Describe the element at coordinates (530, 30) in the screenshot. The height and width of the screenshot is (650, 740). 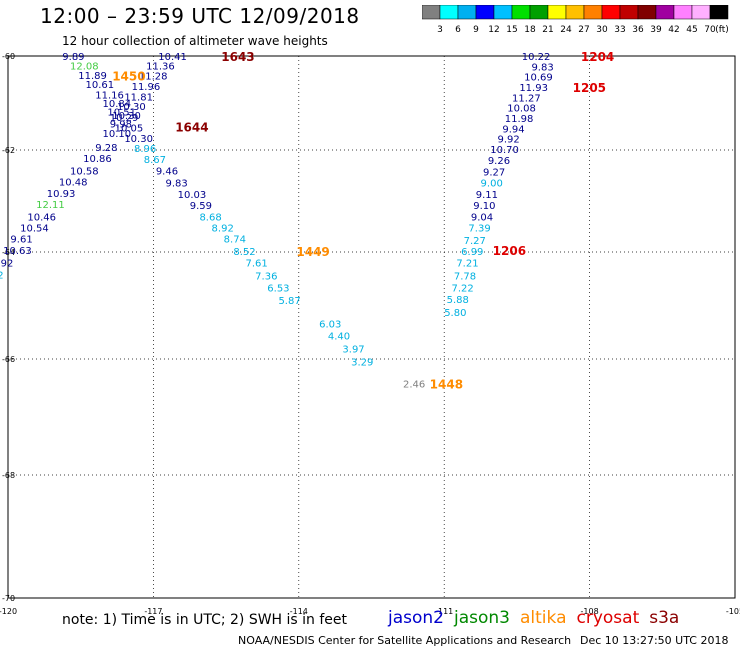
I see `scale-label: 18` at that location.